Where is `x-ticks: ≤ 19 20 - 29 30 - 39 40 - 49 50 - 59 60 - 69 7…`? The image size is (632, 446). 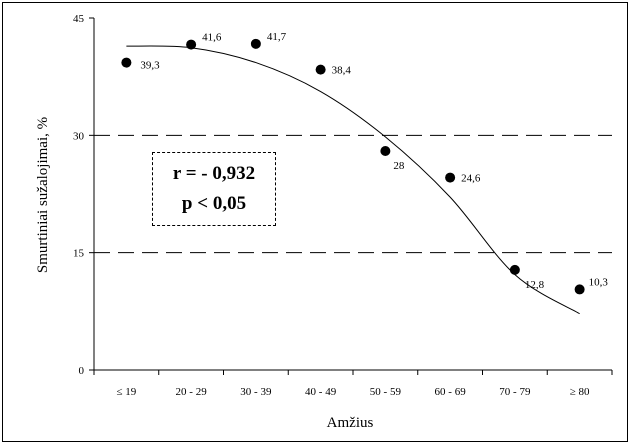 x-ticks: ≤ 19 20 - 29 30 - 39 40 - 49 50 - 59 60 - 69 7… is located at coordinates (353, 384).